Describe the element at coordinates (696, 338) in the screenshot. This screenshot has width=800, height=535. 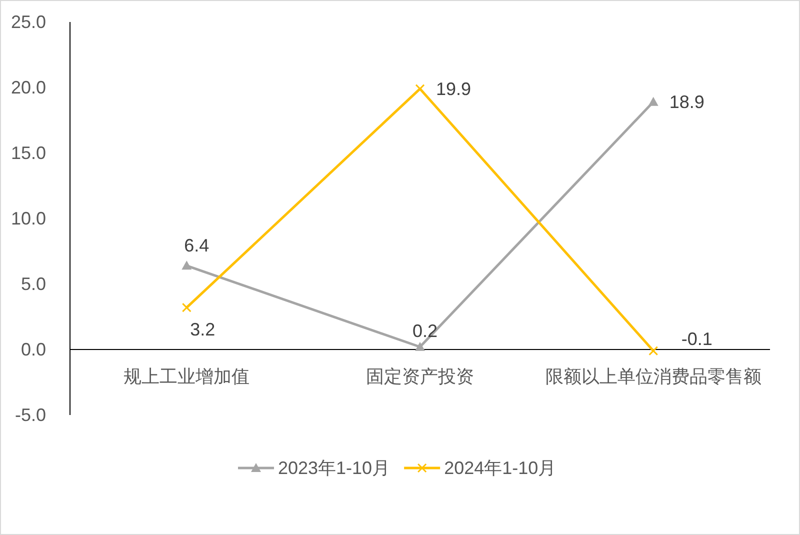
I see `data-label: -0.1` at that location.